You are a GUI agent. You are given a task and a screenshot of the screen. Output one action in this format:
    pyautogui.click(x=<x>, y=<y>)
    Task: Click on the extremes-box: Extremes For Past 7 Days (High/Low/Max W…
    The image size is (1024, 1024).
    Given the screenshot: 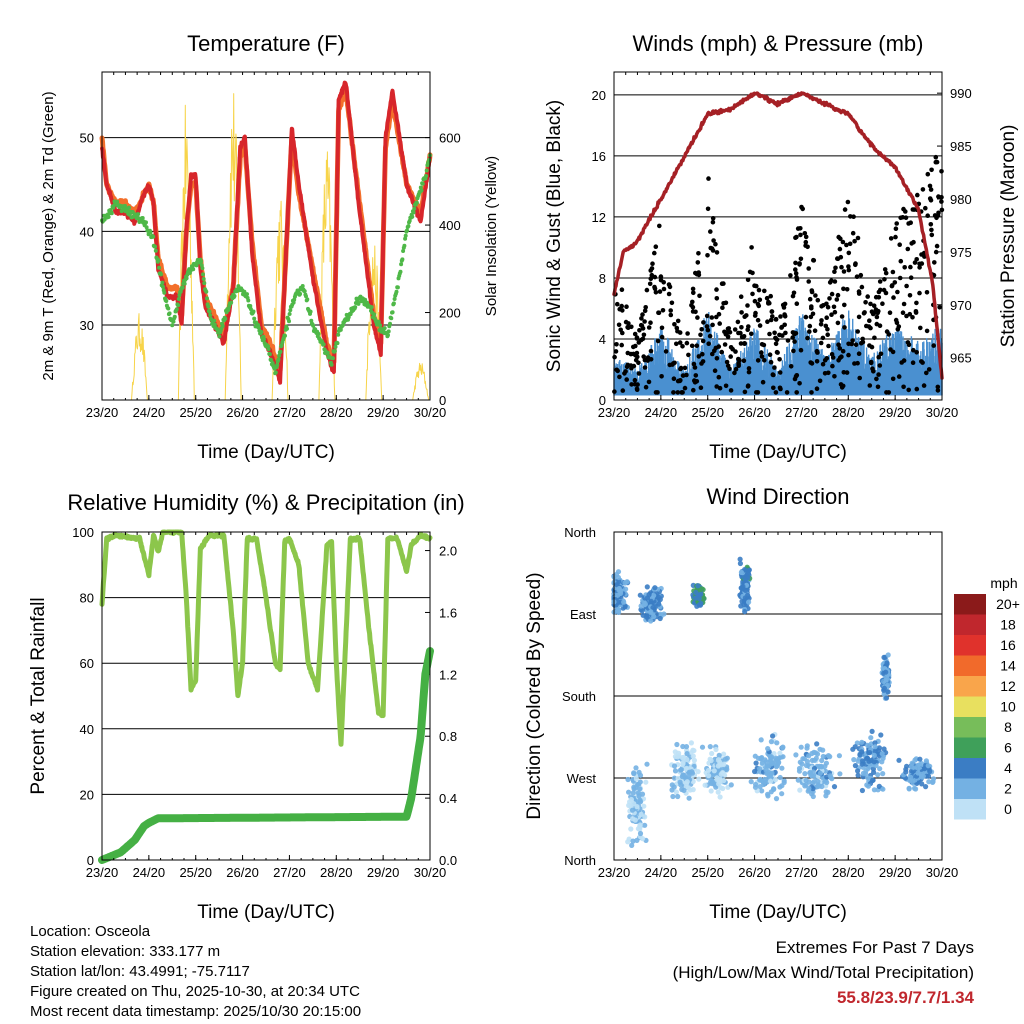 What is the action you would take?
    pyautogui.click(x=823, y=972)
    